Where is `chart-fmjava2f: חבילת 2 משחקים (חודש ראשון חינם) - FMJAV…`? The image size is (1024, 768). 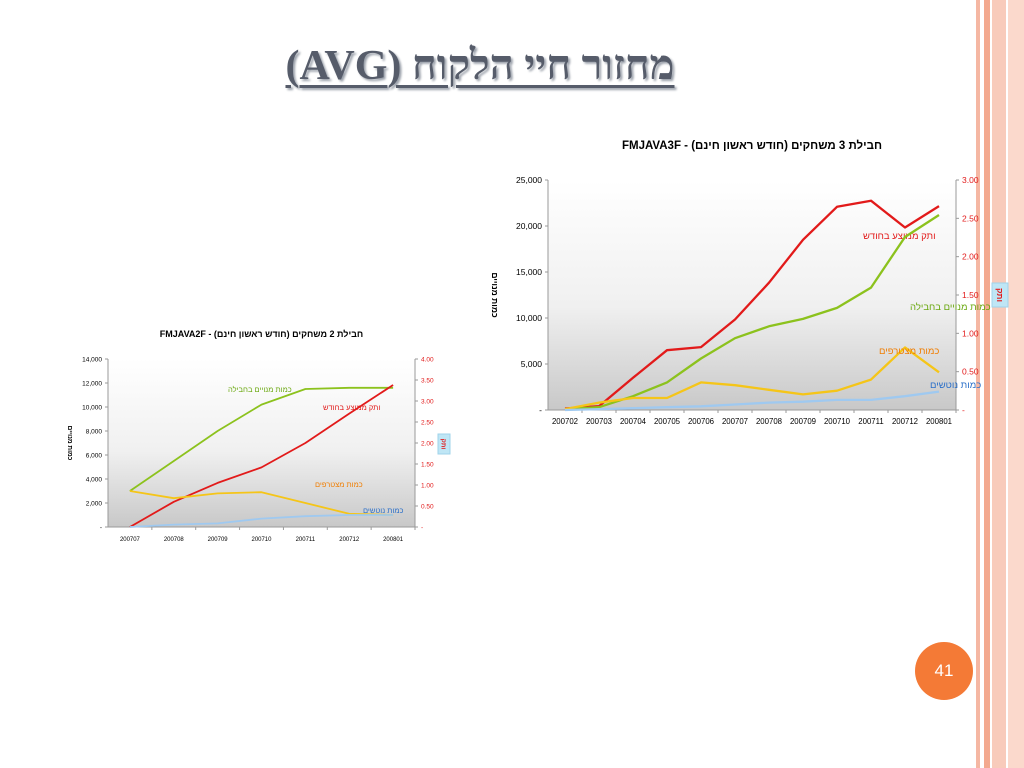 chart-fmjava2f: חבילת 2 משחקים (חודש ראשון חינם) - FMJAV… is located at coordinates (258, 436).